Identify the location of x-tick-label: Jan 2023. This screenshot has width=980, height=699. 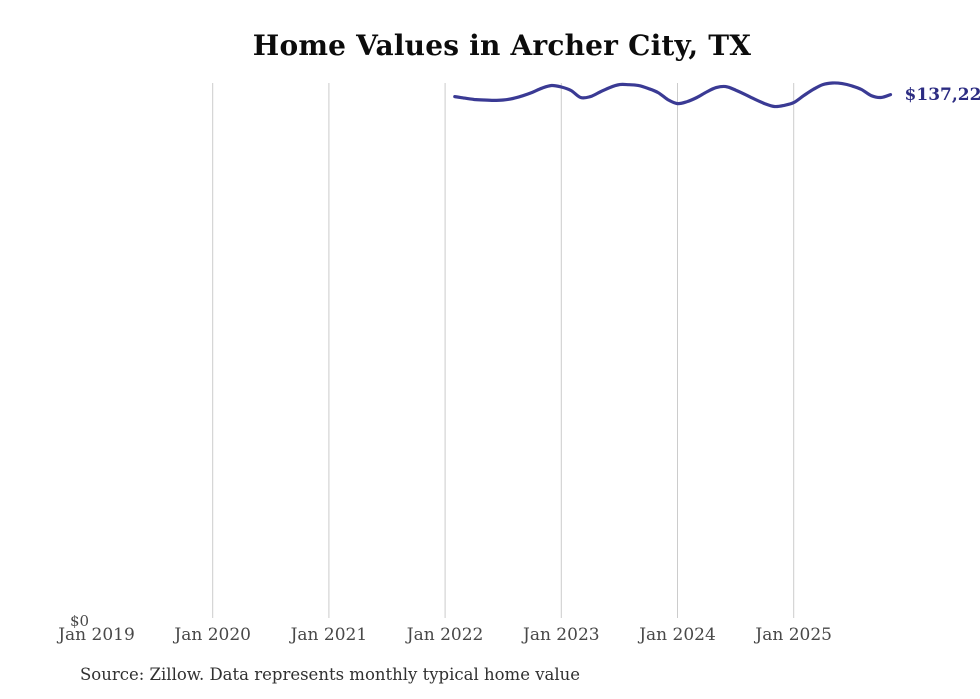
(561, 635).